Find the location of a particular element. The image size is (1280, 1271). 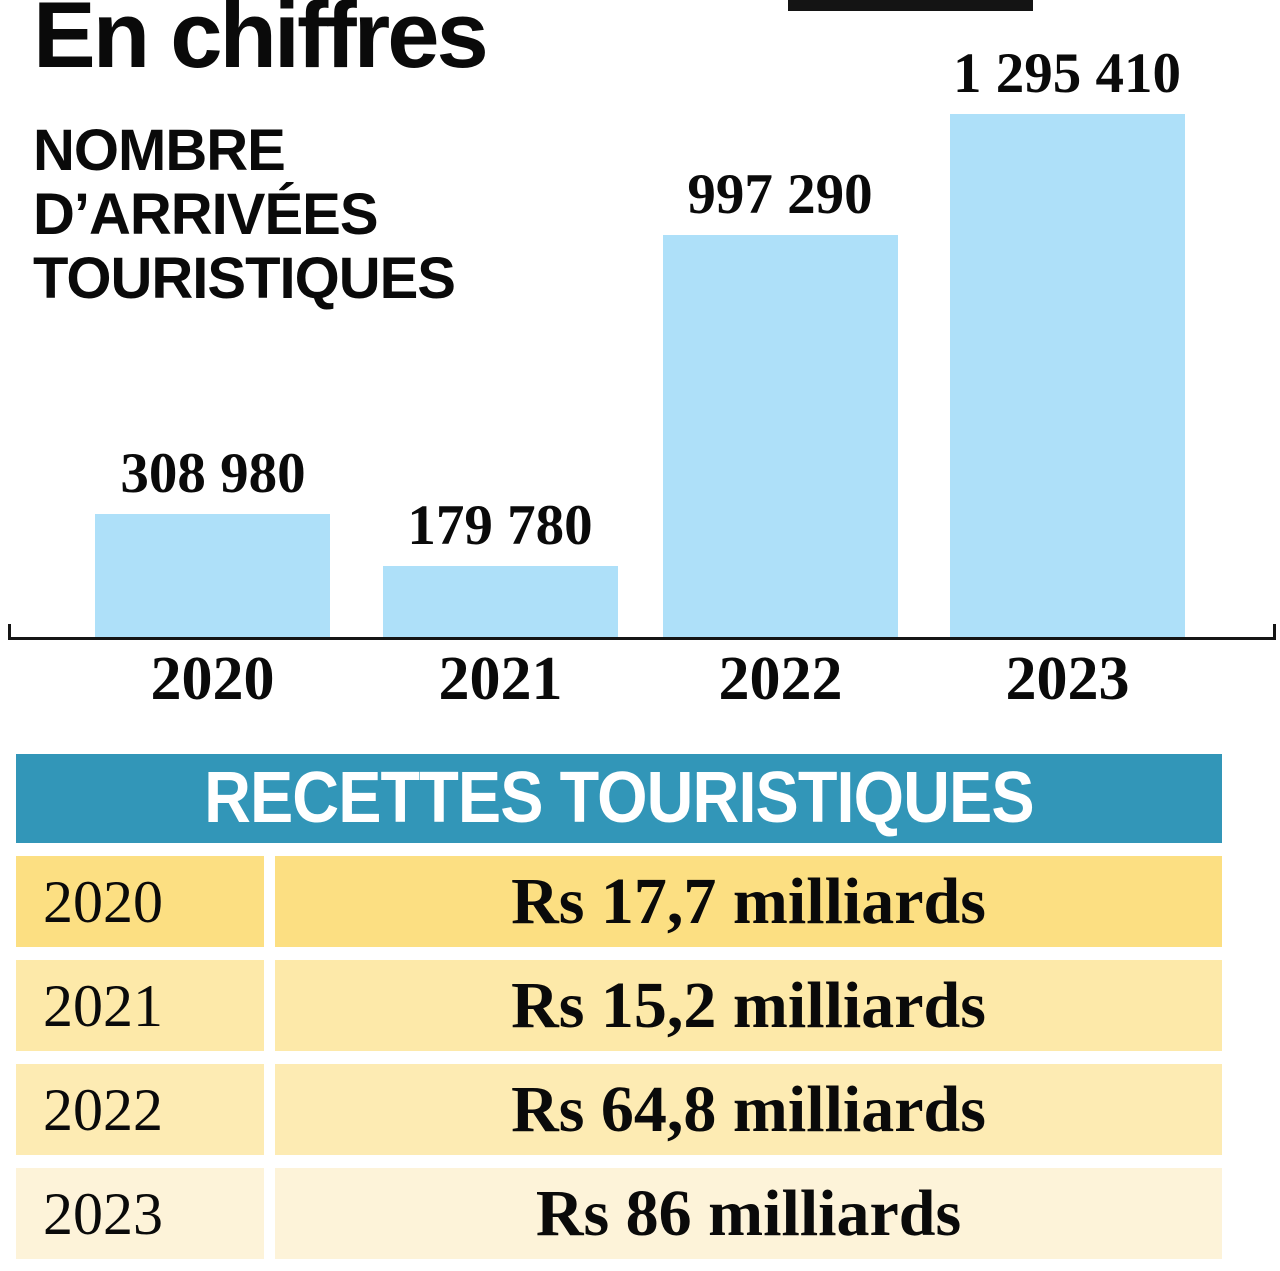

x-tick-2021: 2021 is located at coordinates (500, 679).